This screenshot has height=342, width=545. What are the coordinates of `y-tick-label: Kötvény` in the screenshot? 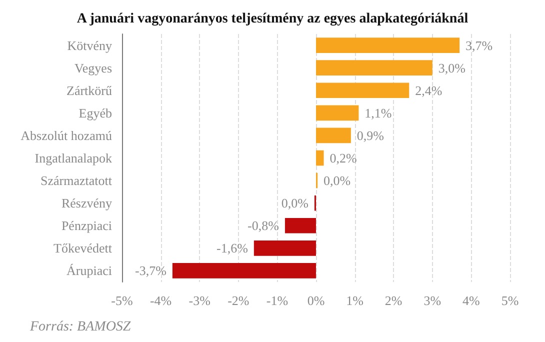 It's located at (89, 45).